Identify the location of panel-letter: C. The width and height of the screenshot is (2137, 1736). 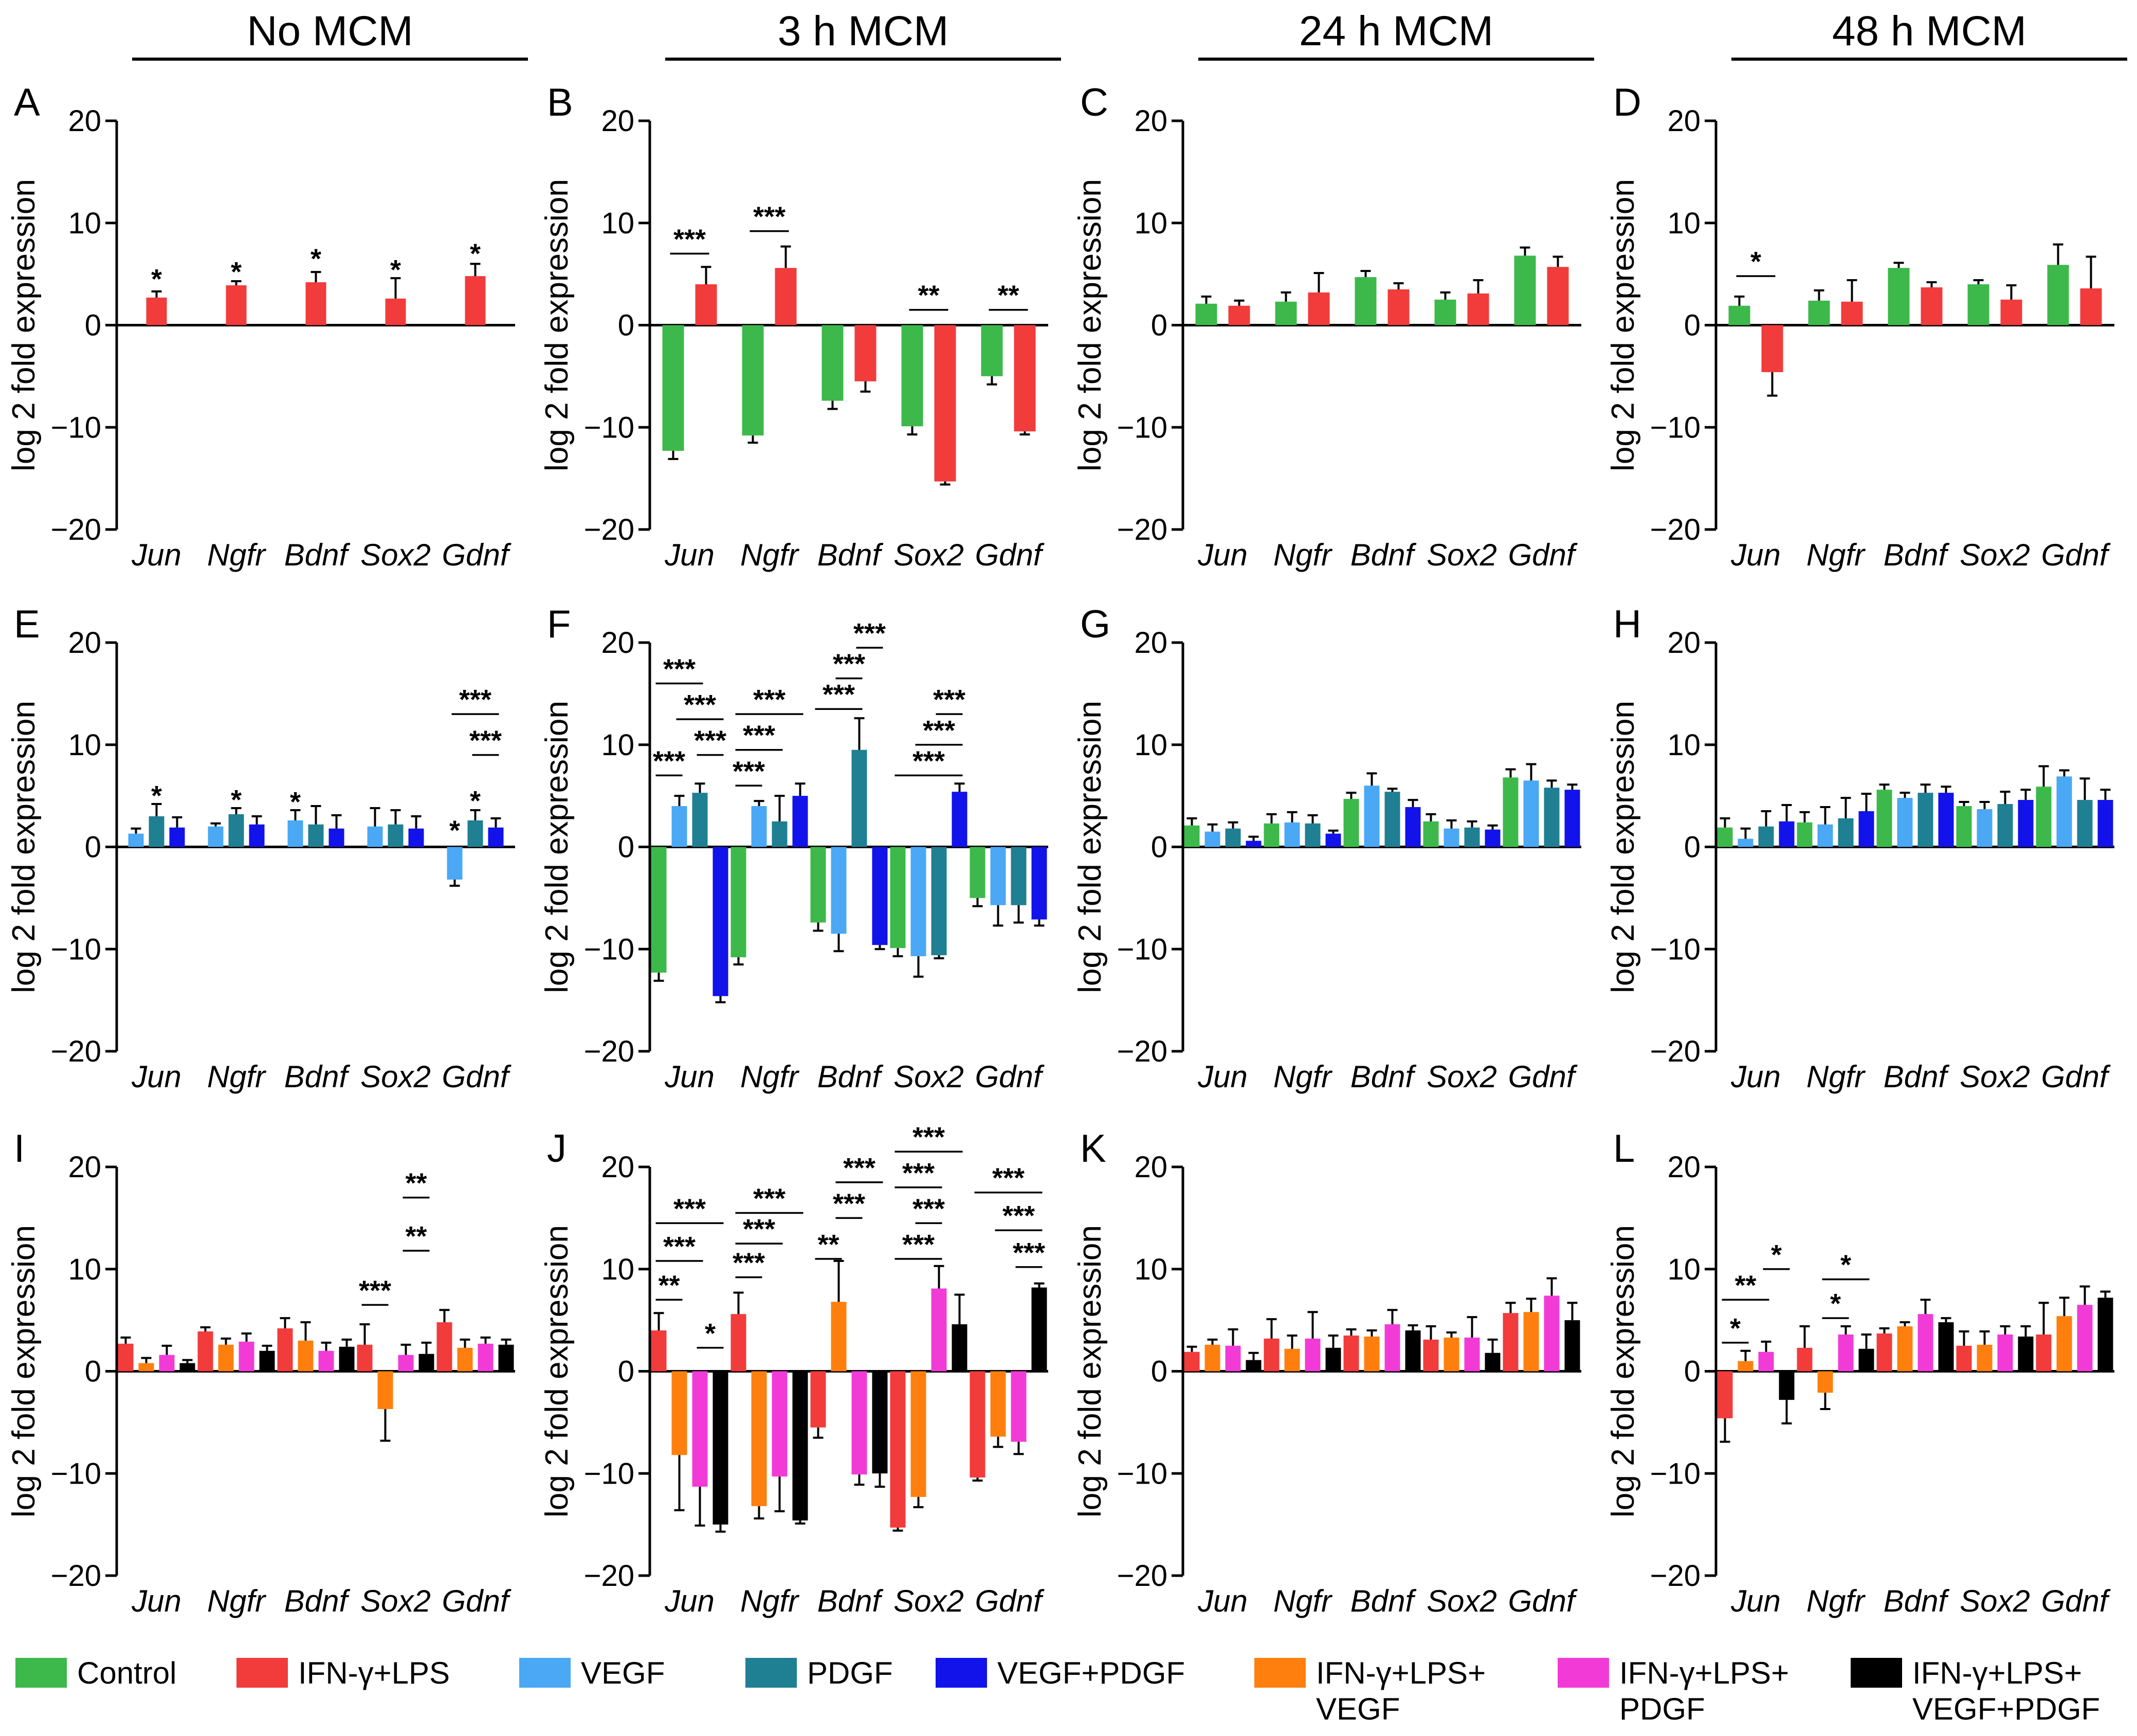
(1094, 102).